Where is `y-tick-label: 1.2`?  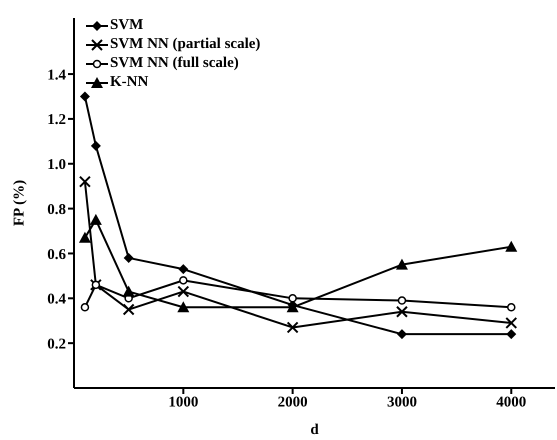 y-tick-label: 1.2 is located at coordinates (56, 120).